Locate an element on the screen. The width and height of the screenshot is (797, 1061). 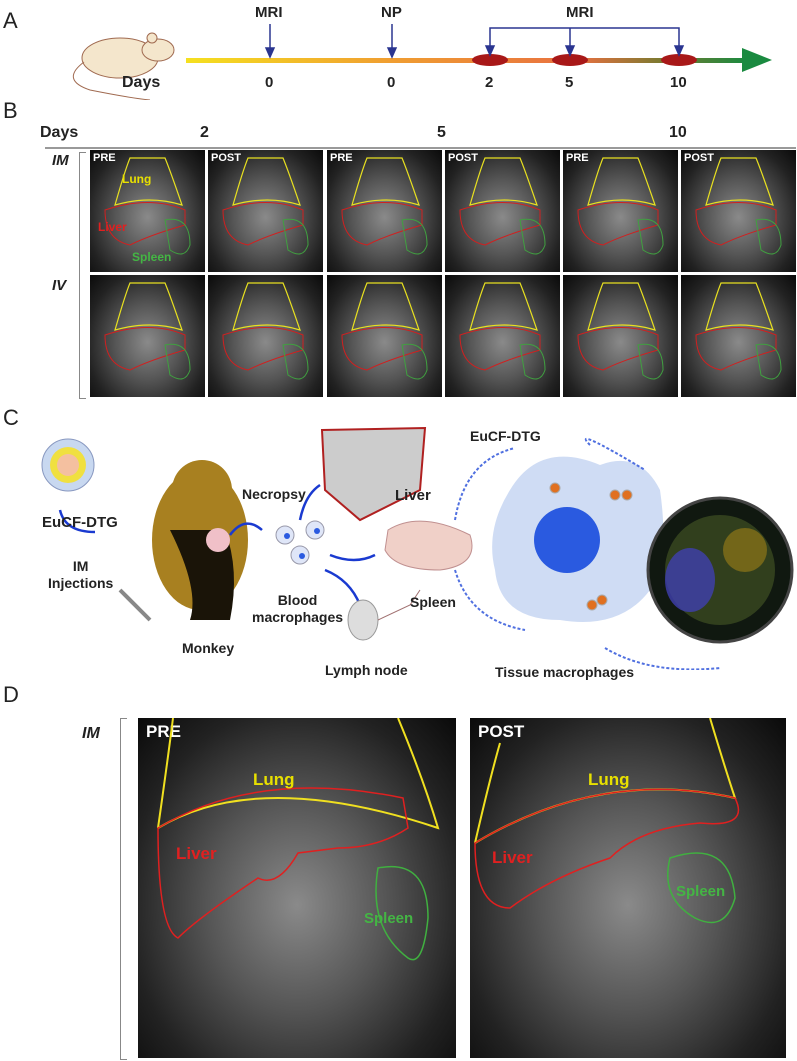
syringe-icon is located at coordinates (135, 605).